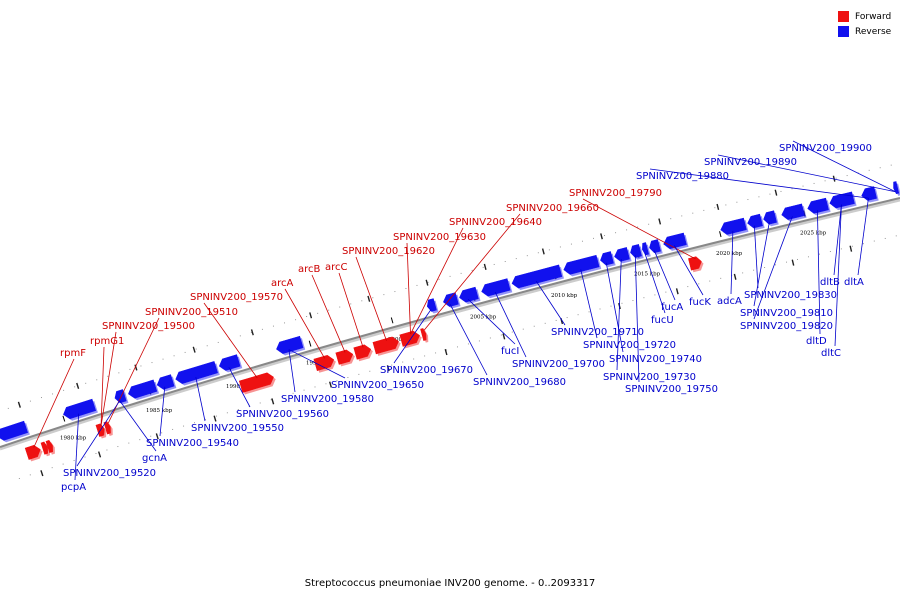  What do you see at coordinates (830, 282) in the screenshot?
I see `reverse-label-dltb: dltB` at bounding box center [830, 282].